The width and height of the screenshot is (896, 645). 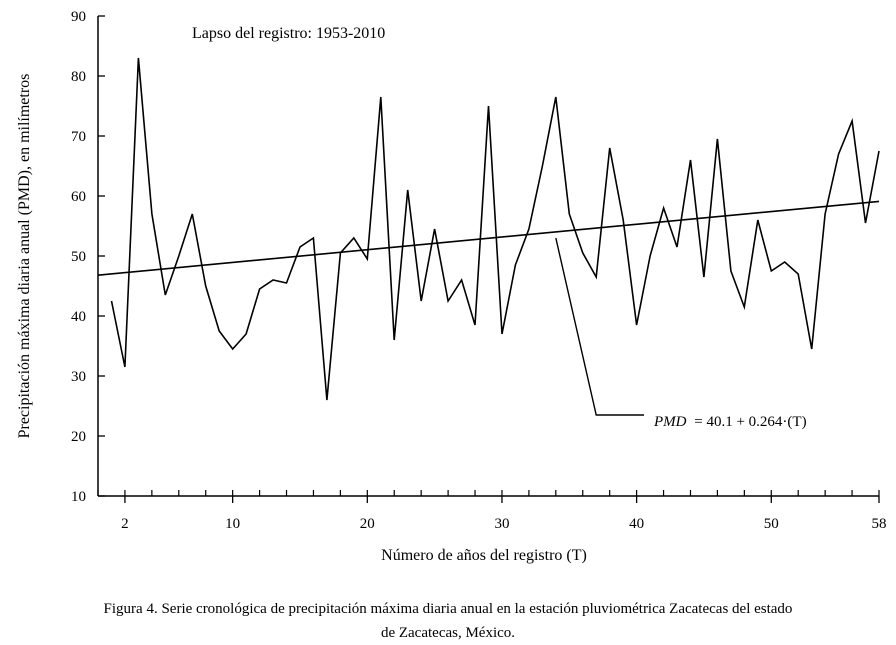 What do you see at coordinates (78, 317) in the screenshot?
I see `y-tick-label: 40` at bounding box center [78, 317].